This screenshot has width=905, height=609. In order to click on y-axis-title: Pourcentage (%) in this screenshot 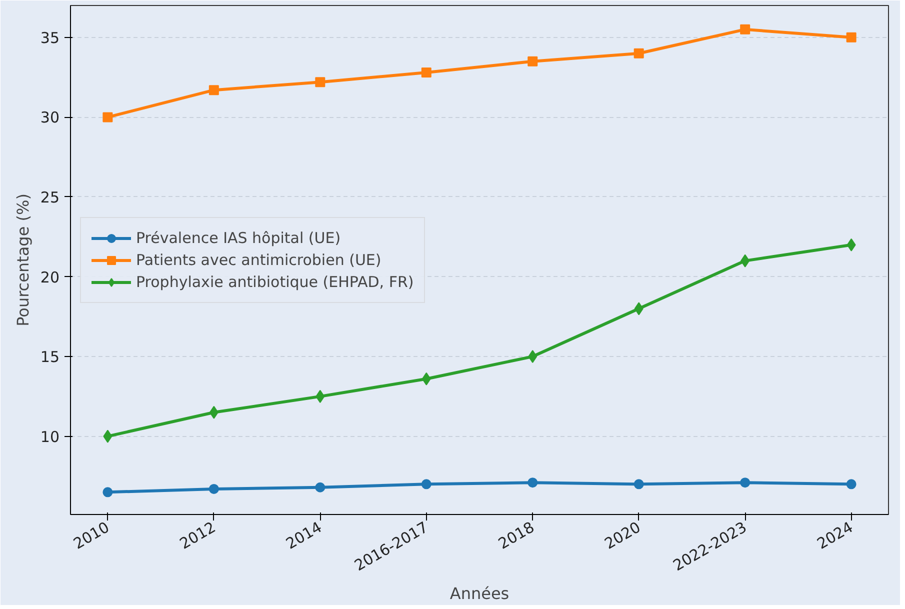, I will do `click(22, 260)`.